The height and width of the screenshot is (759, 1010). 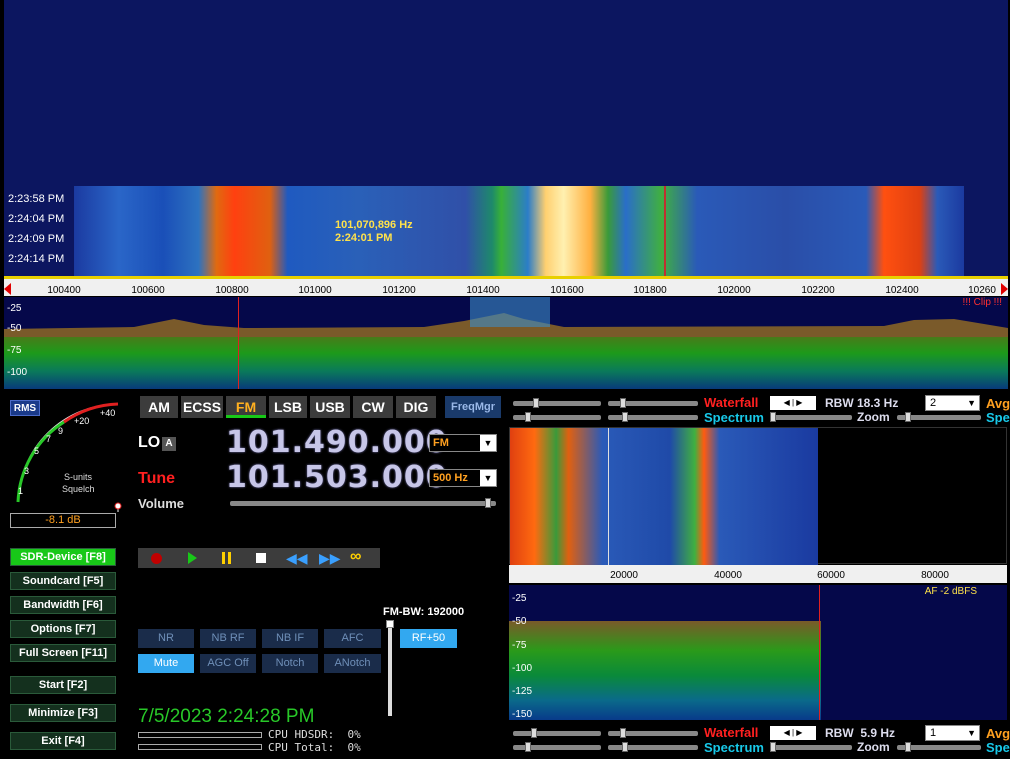 I want to click on start-button: Start [F2], so click(x=63, y=685).